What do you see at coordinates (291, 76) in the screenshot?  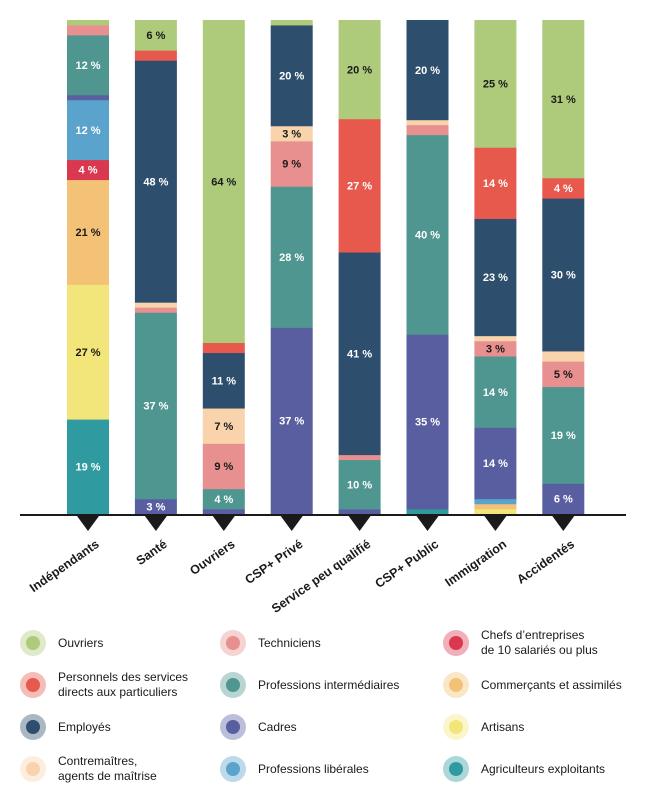 I see `data-label-csp-prive-employes: 20 %` at bounding box center [291, 76].